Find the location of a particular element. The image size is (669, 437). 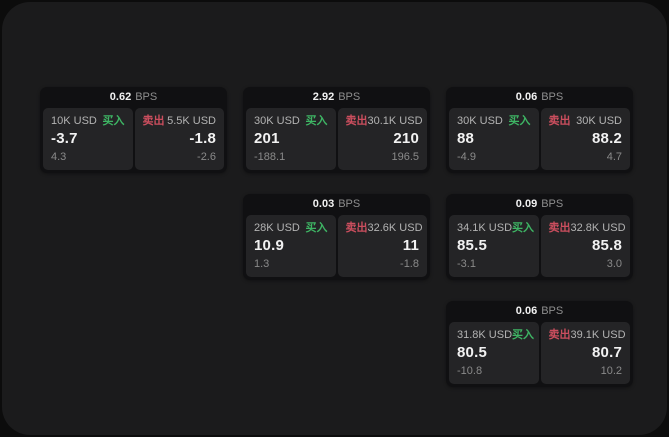

sell-tile: 卖出 39.1K USD 80.7 10.2 is located at coordinates (585, 353).